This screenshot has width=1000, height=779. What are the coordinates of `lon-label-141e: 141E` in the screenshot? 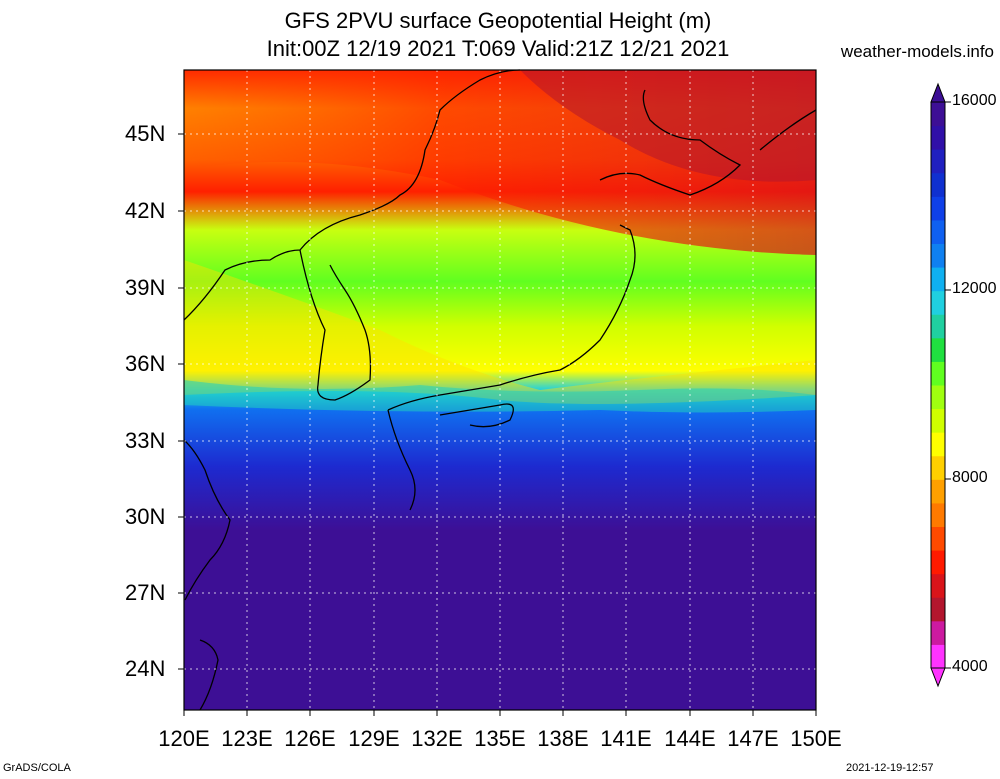 It's located at (626, 738).